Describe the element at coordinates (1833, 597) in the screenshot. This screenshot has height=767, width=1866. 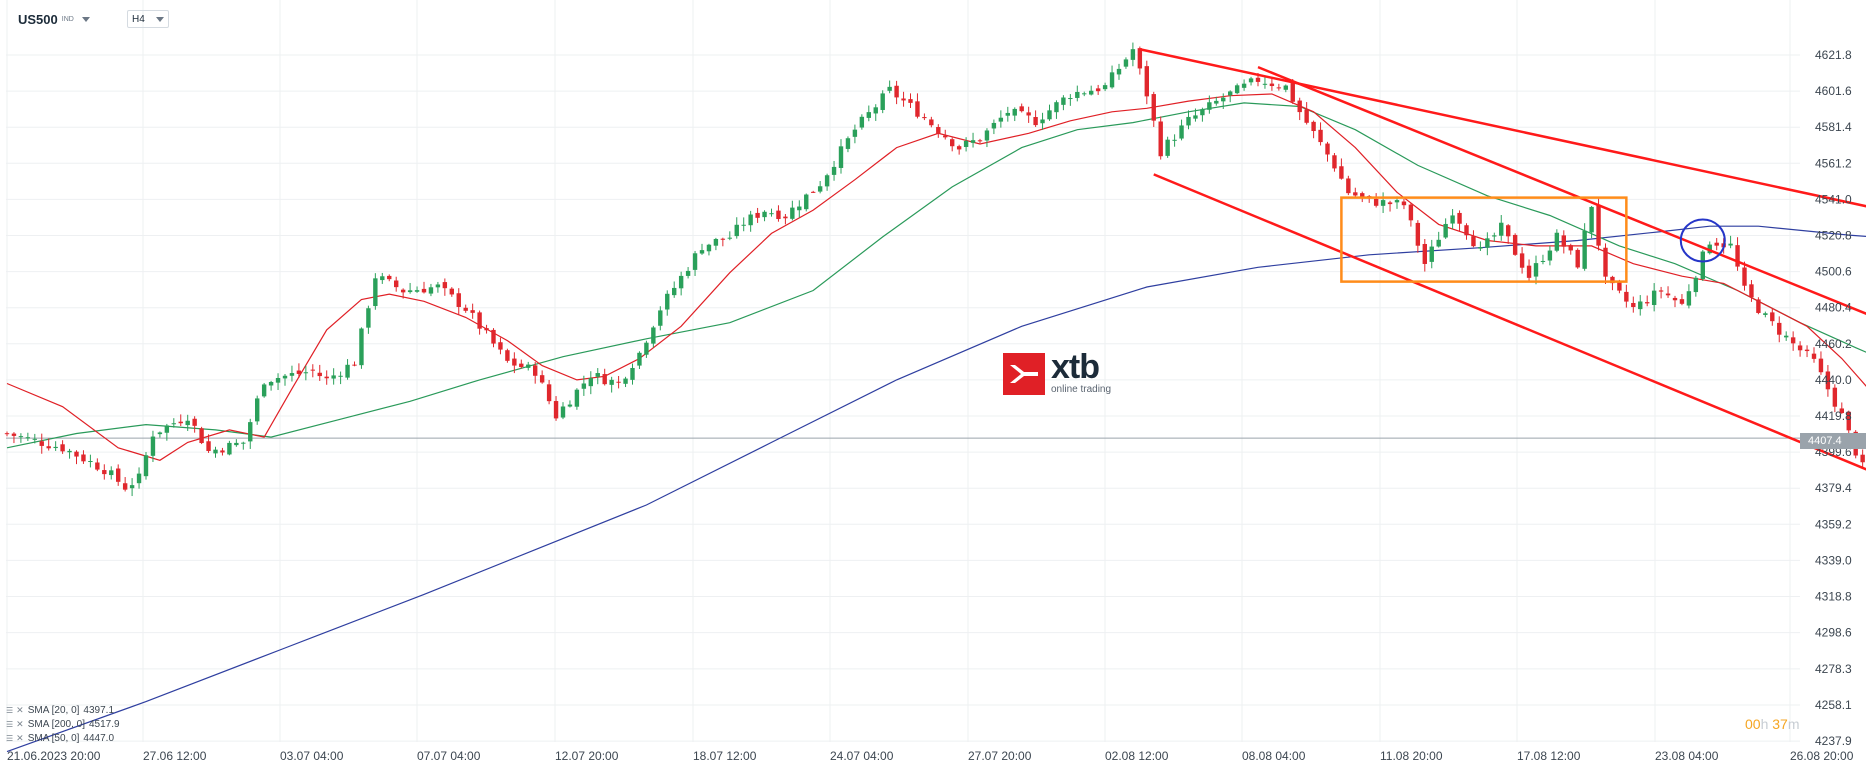
I see `y-tick-label: 4318.8` at that location.